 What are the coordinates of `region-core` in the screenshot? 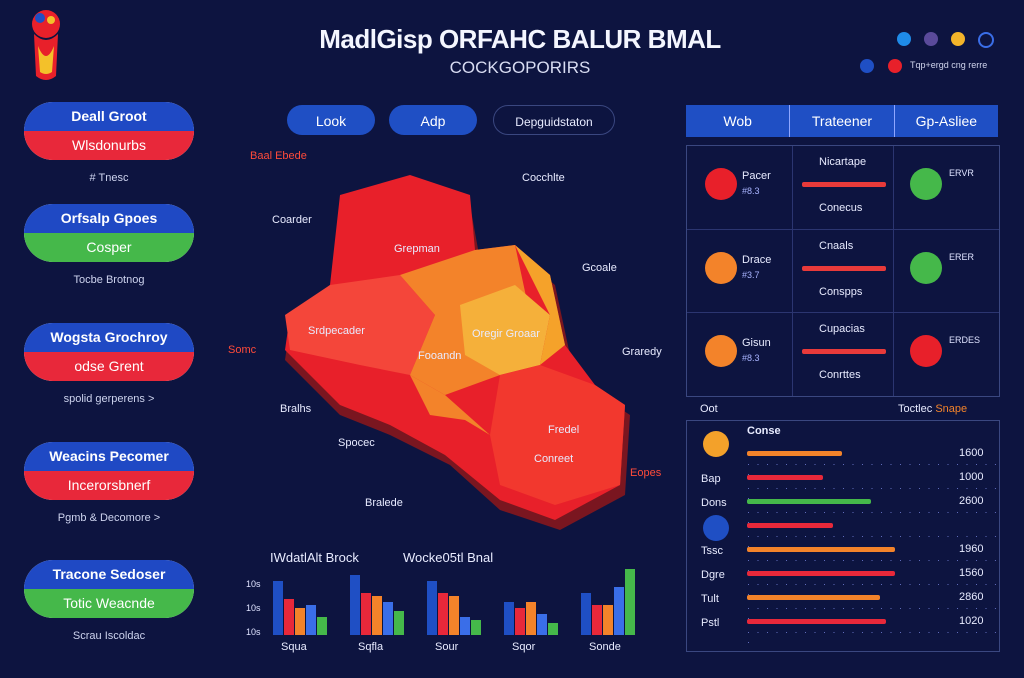 It's located at (505, 330).